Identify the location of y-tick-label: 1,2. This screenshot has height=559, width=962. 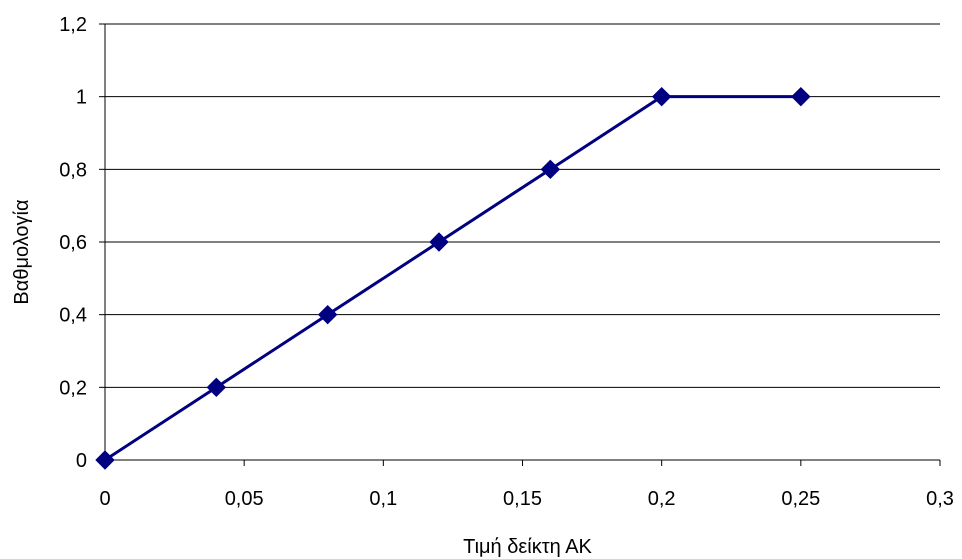
(73, 25).